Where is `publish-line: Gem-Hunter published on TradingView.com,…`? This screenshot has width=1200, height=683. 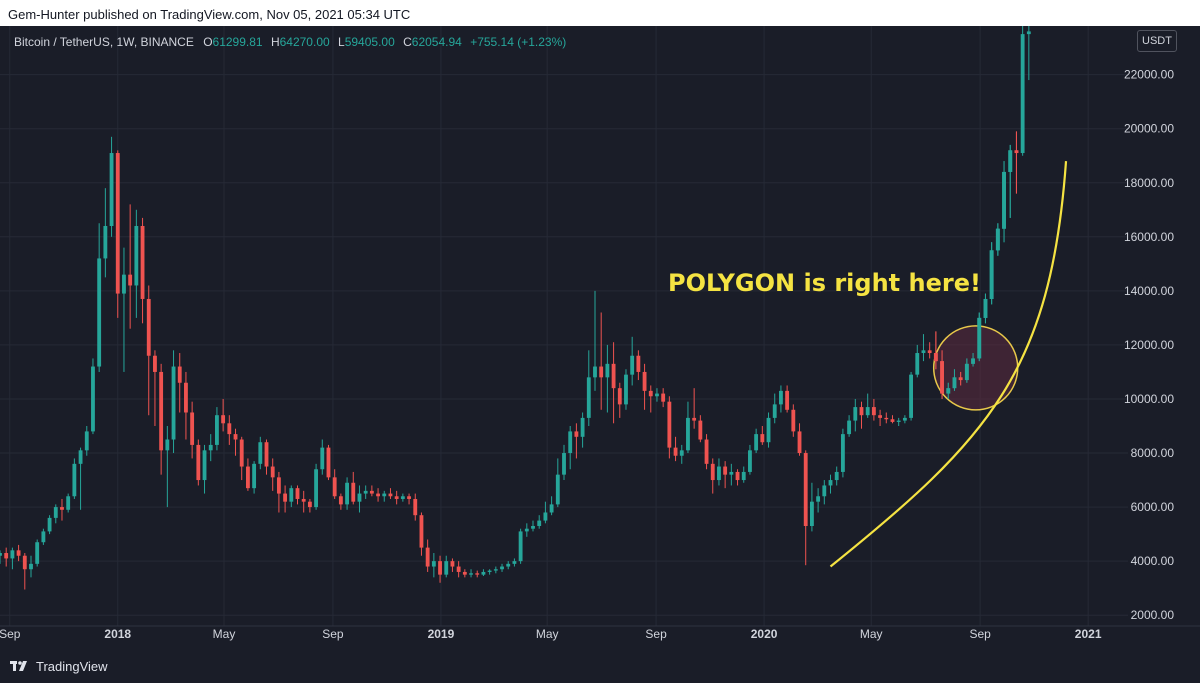 publish-line: Gem-Hunter published on TradingView.com,… is located at coordinates (209, 14).